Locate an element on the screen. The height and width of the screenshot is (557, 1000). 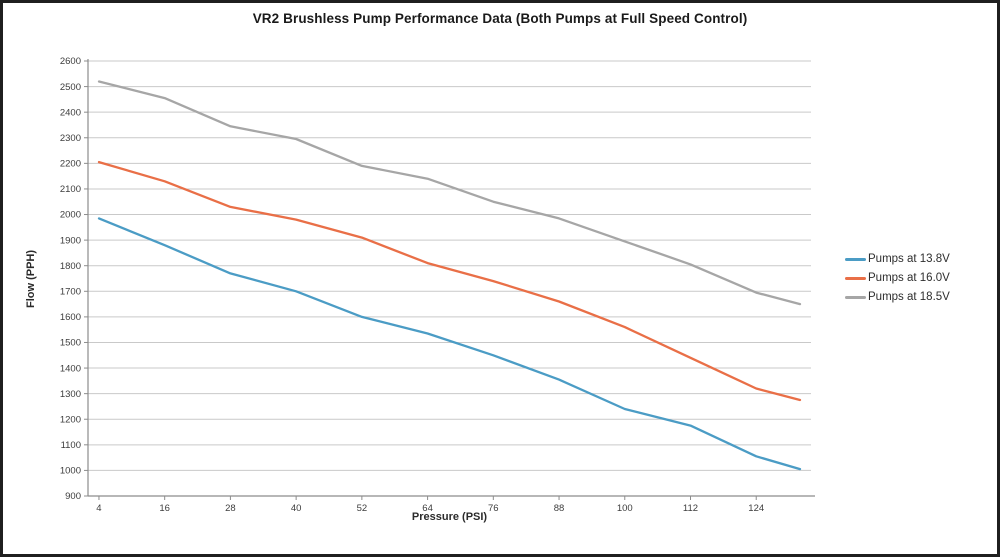
x-tick-label: 52 is located at coordinates (362, 508).